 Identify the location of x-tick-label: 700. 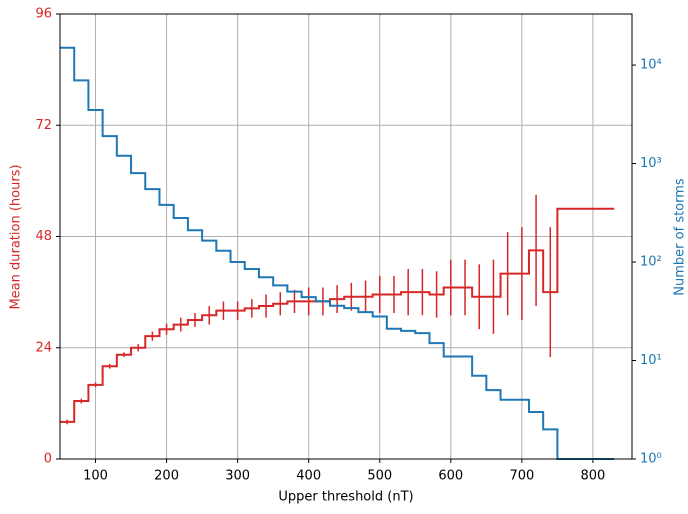
(521, 476).